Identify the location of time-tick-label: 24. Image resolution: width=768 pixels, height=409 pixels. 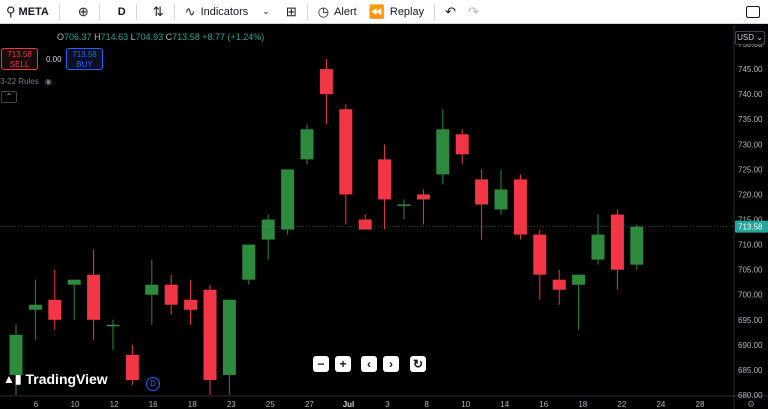
(660, 404).